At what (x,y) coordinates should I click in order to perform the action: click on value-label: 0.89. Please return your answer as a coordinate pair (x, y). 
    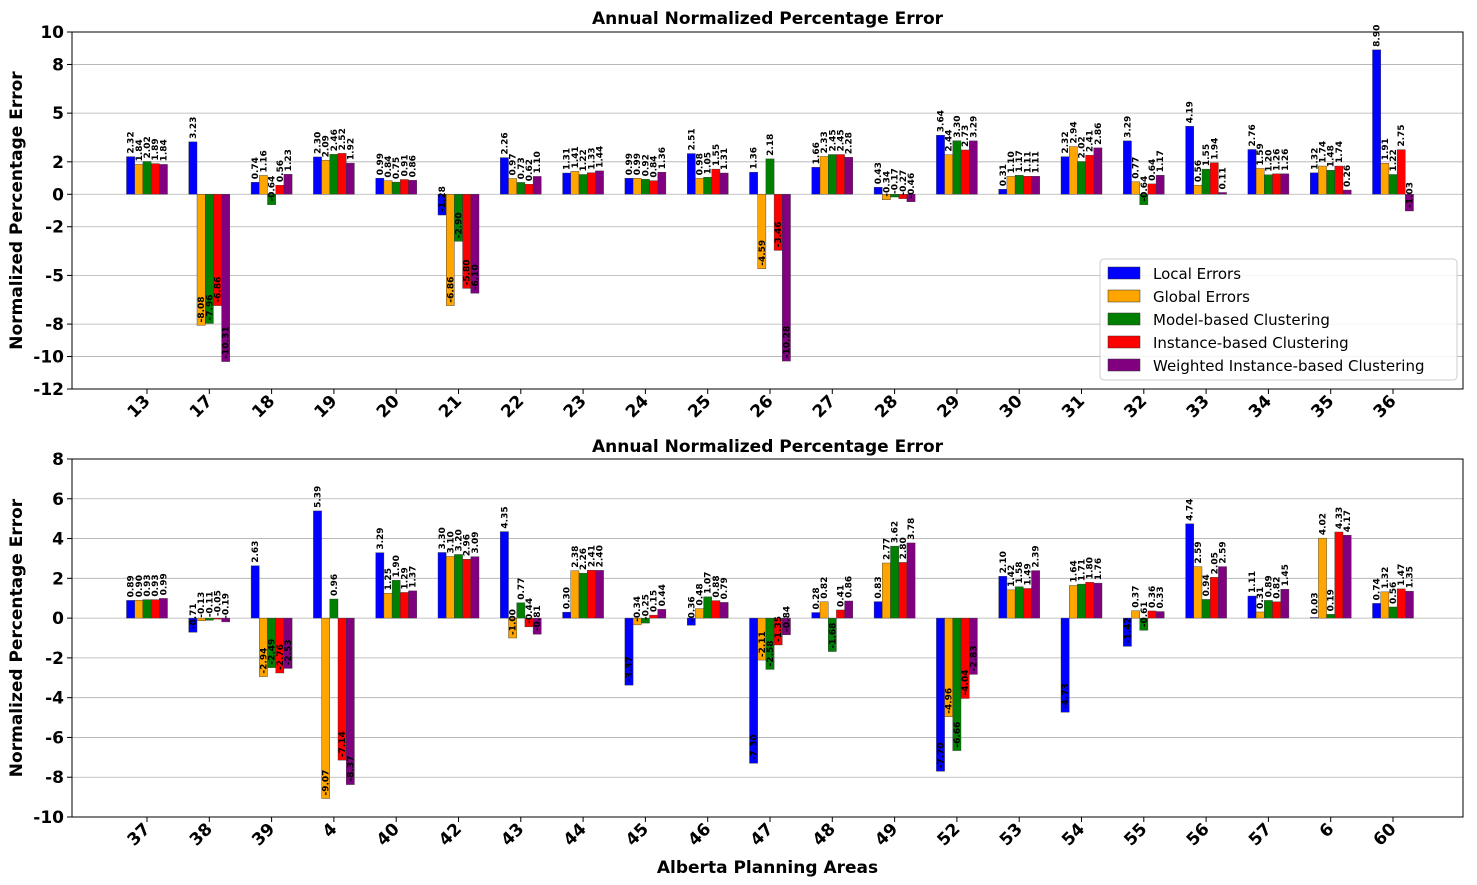
    Looking at the image, I should click on (1269, 586).